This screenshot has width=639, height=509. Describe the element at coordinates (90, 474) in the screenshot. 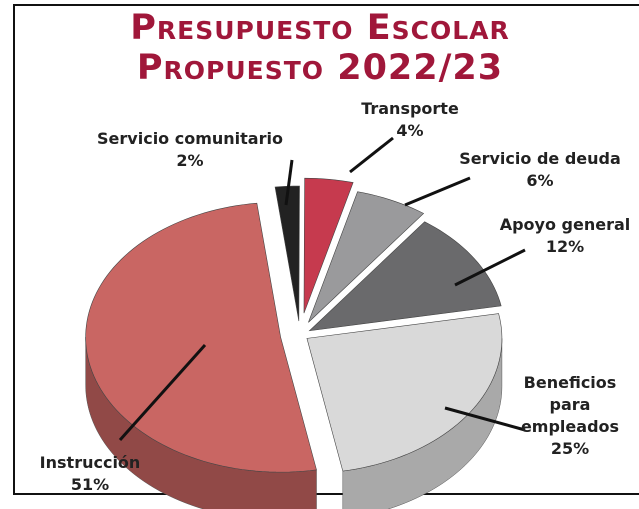

I see `slice-label: Instrucción 51%` at that location.